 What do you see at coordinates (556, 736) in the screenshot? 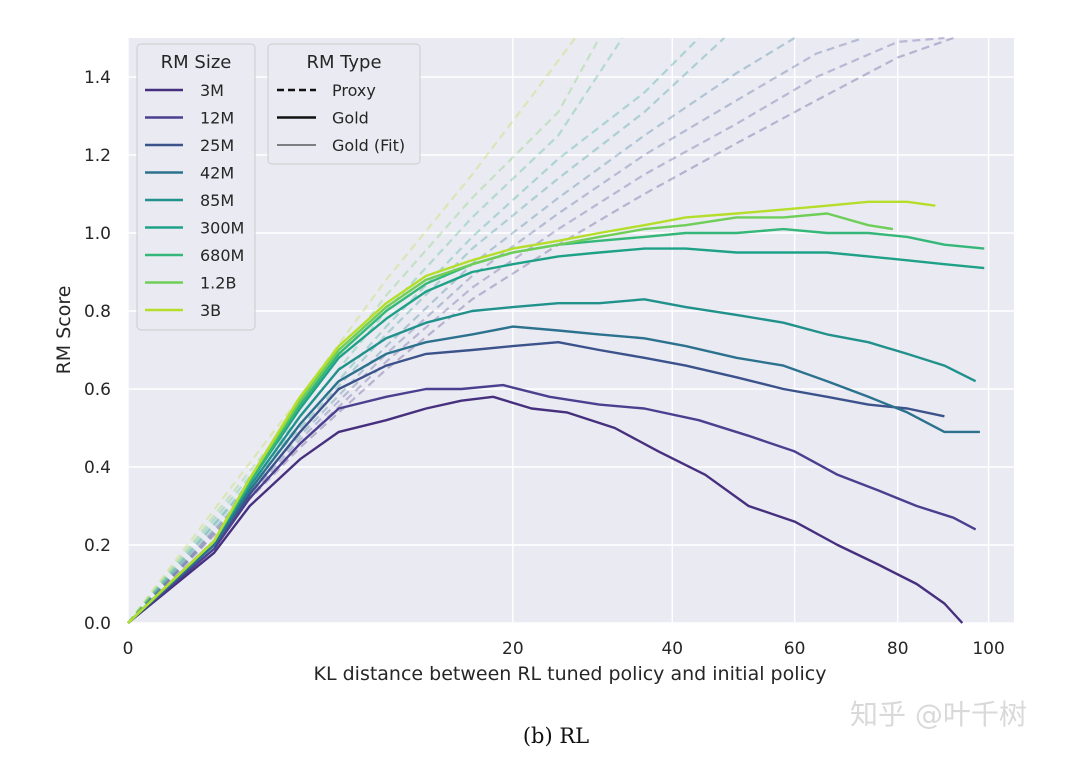
I see `figure-caption: (b) RL` at bounding box center [556, 736].